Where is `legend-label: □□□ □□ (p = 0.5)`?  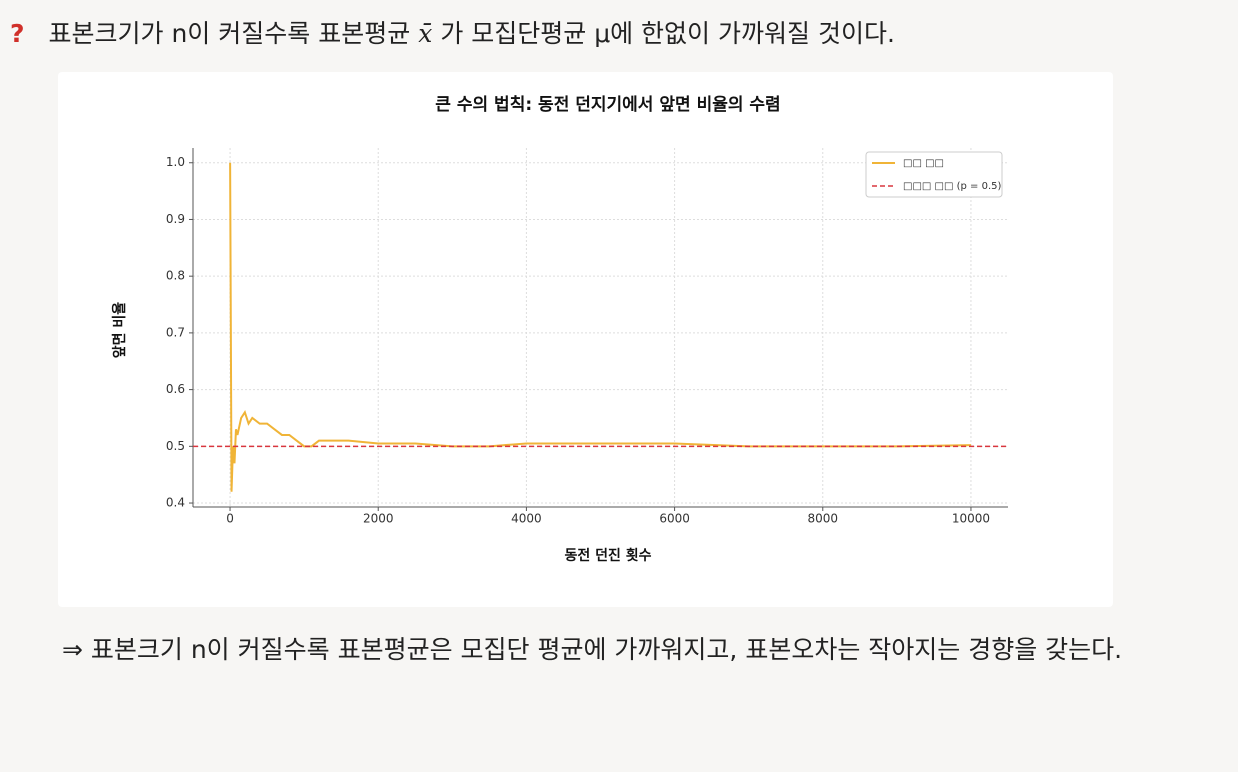
legend-label: □□□ □□ (p = 0.5) is located at coordinates (952, 186).